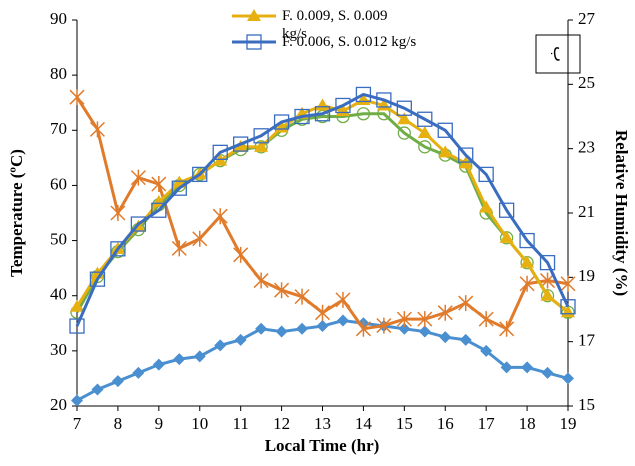 The image size is (635, 466). What do you see at coordinates (77, 423) in the screenshot?
I see `x-tick-label: 7` at bounding box center [77, 423].